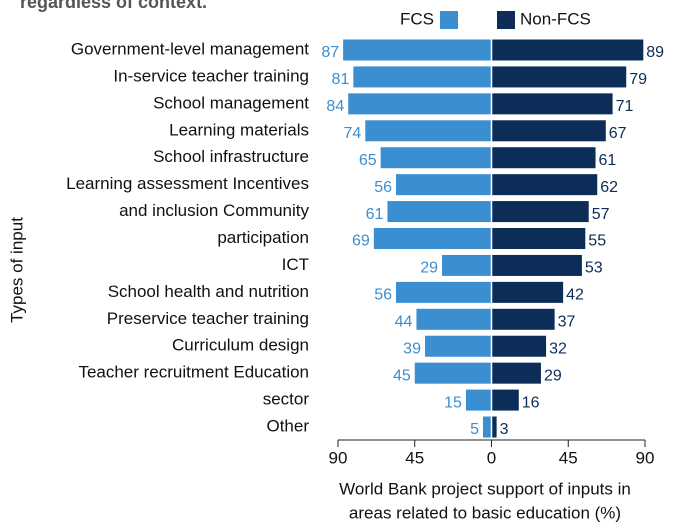 This screenshot has height=525, width=675. I want to click on value-label: 32, so click(558, 348).